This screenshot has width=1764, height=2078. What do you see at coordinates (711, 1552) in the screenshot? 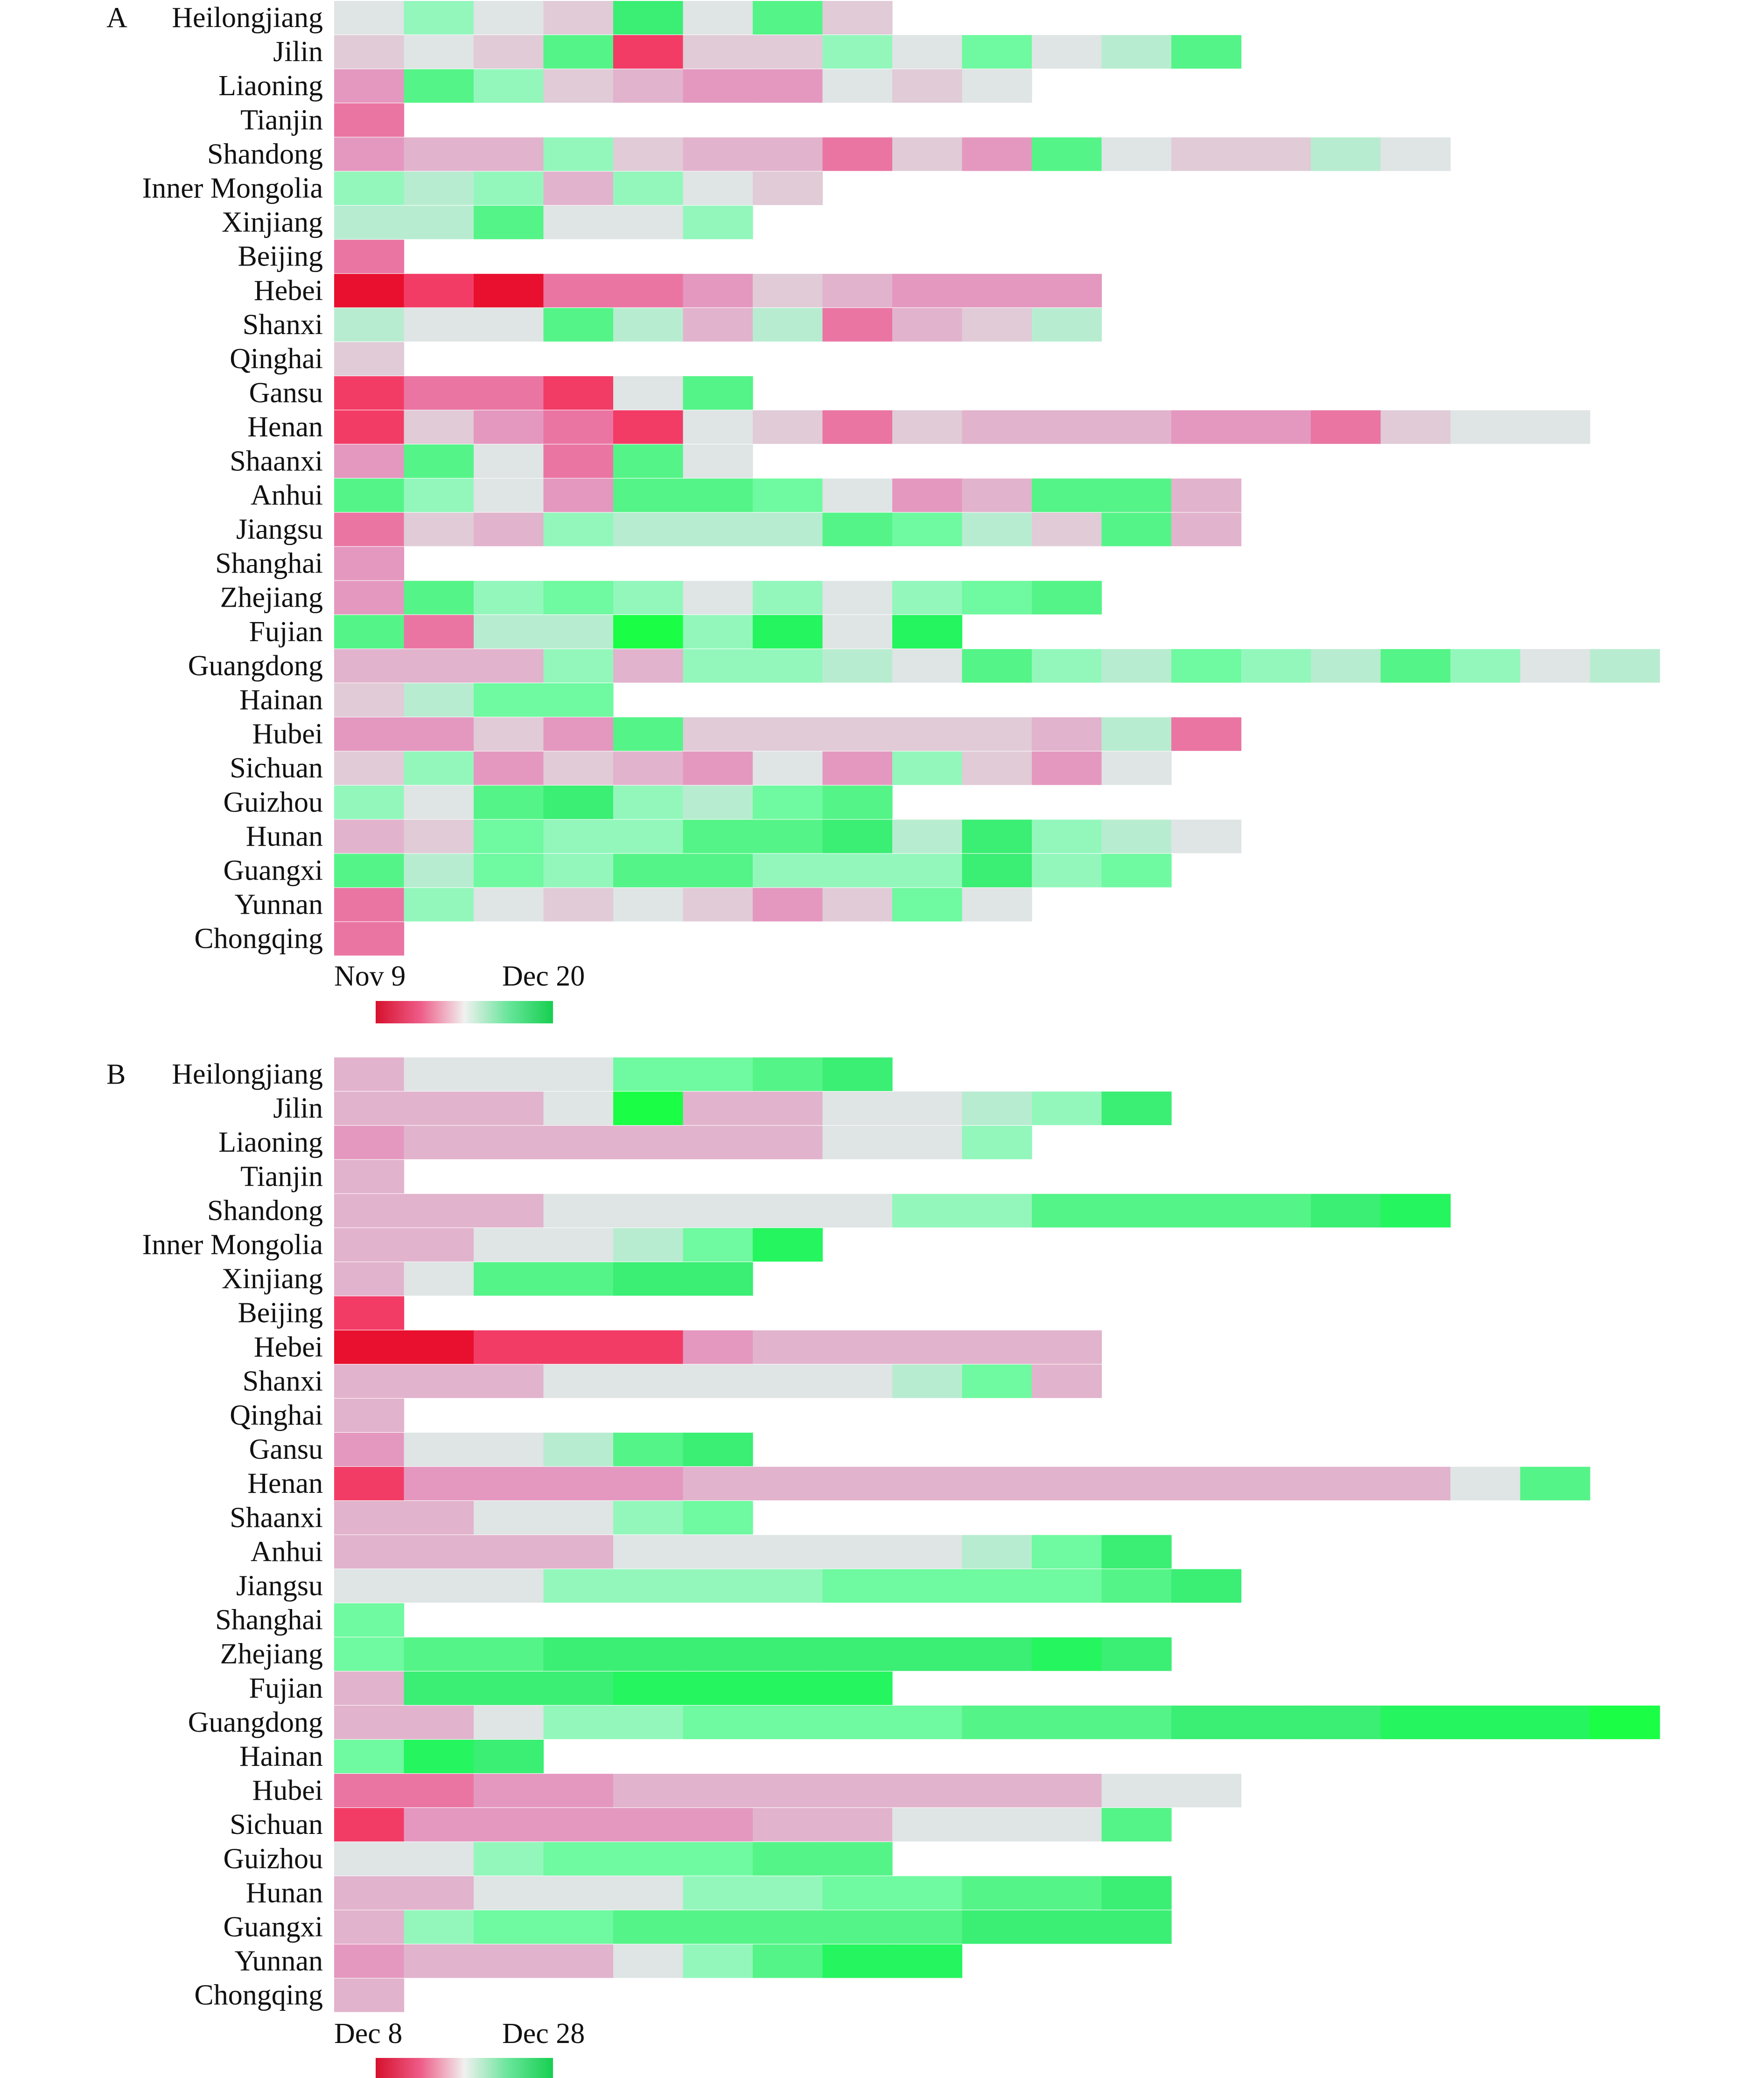
I see `heatmap-row: Anhui` at bounding box center [711, 1552].